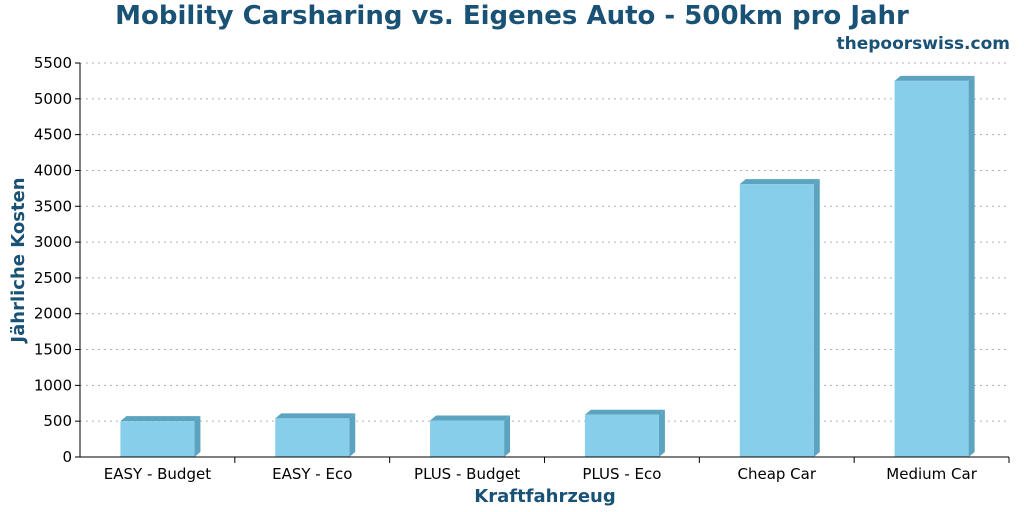 The height and width of the screenshot is (512, 1024). I want to click on x-tick-label: PLUS - Budget, so click(467, 474).